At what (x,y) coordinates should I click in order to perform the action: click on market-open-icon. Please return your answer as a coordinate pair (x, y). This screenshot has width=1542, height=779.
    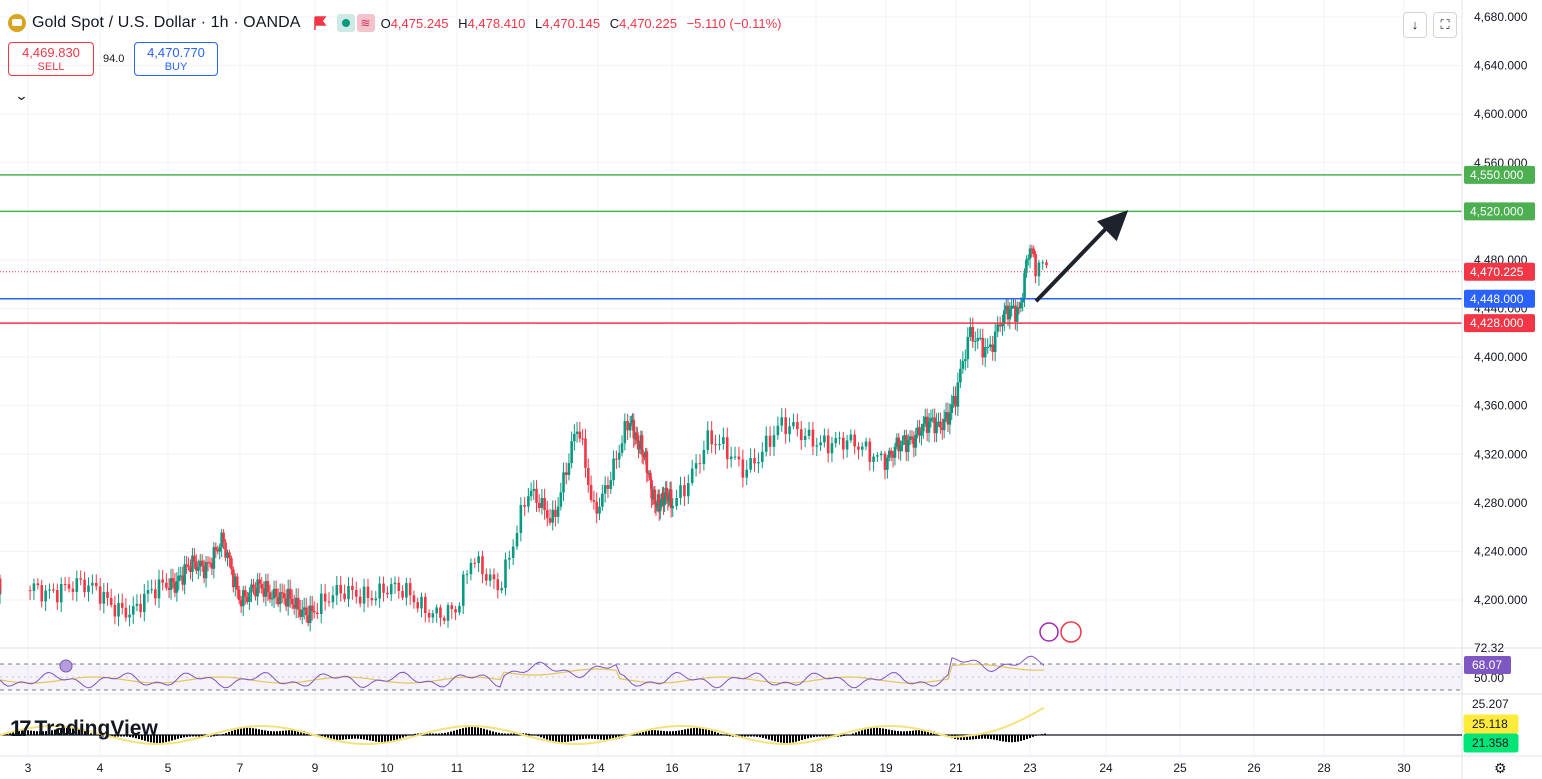
    Looking at the image, I should click on (345, 23).